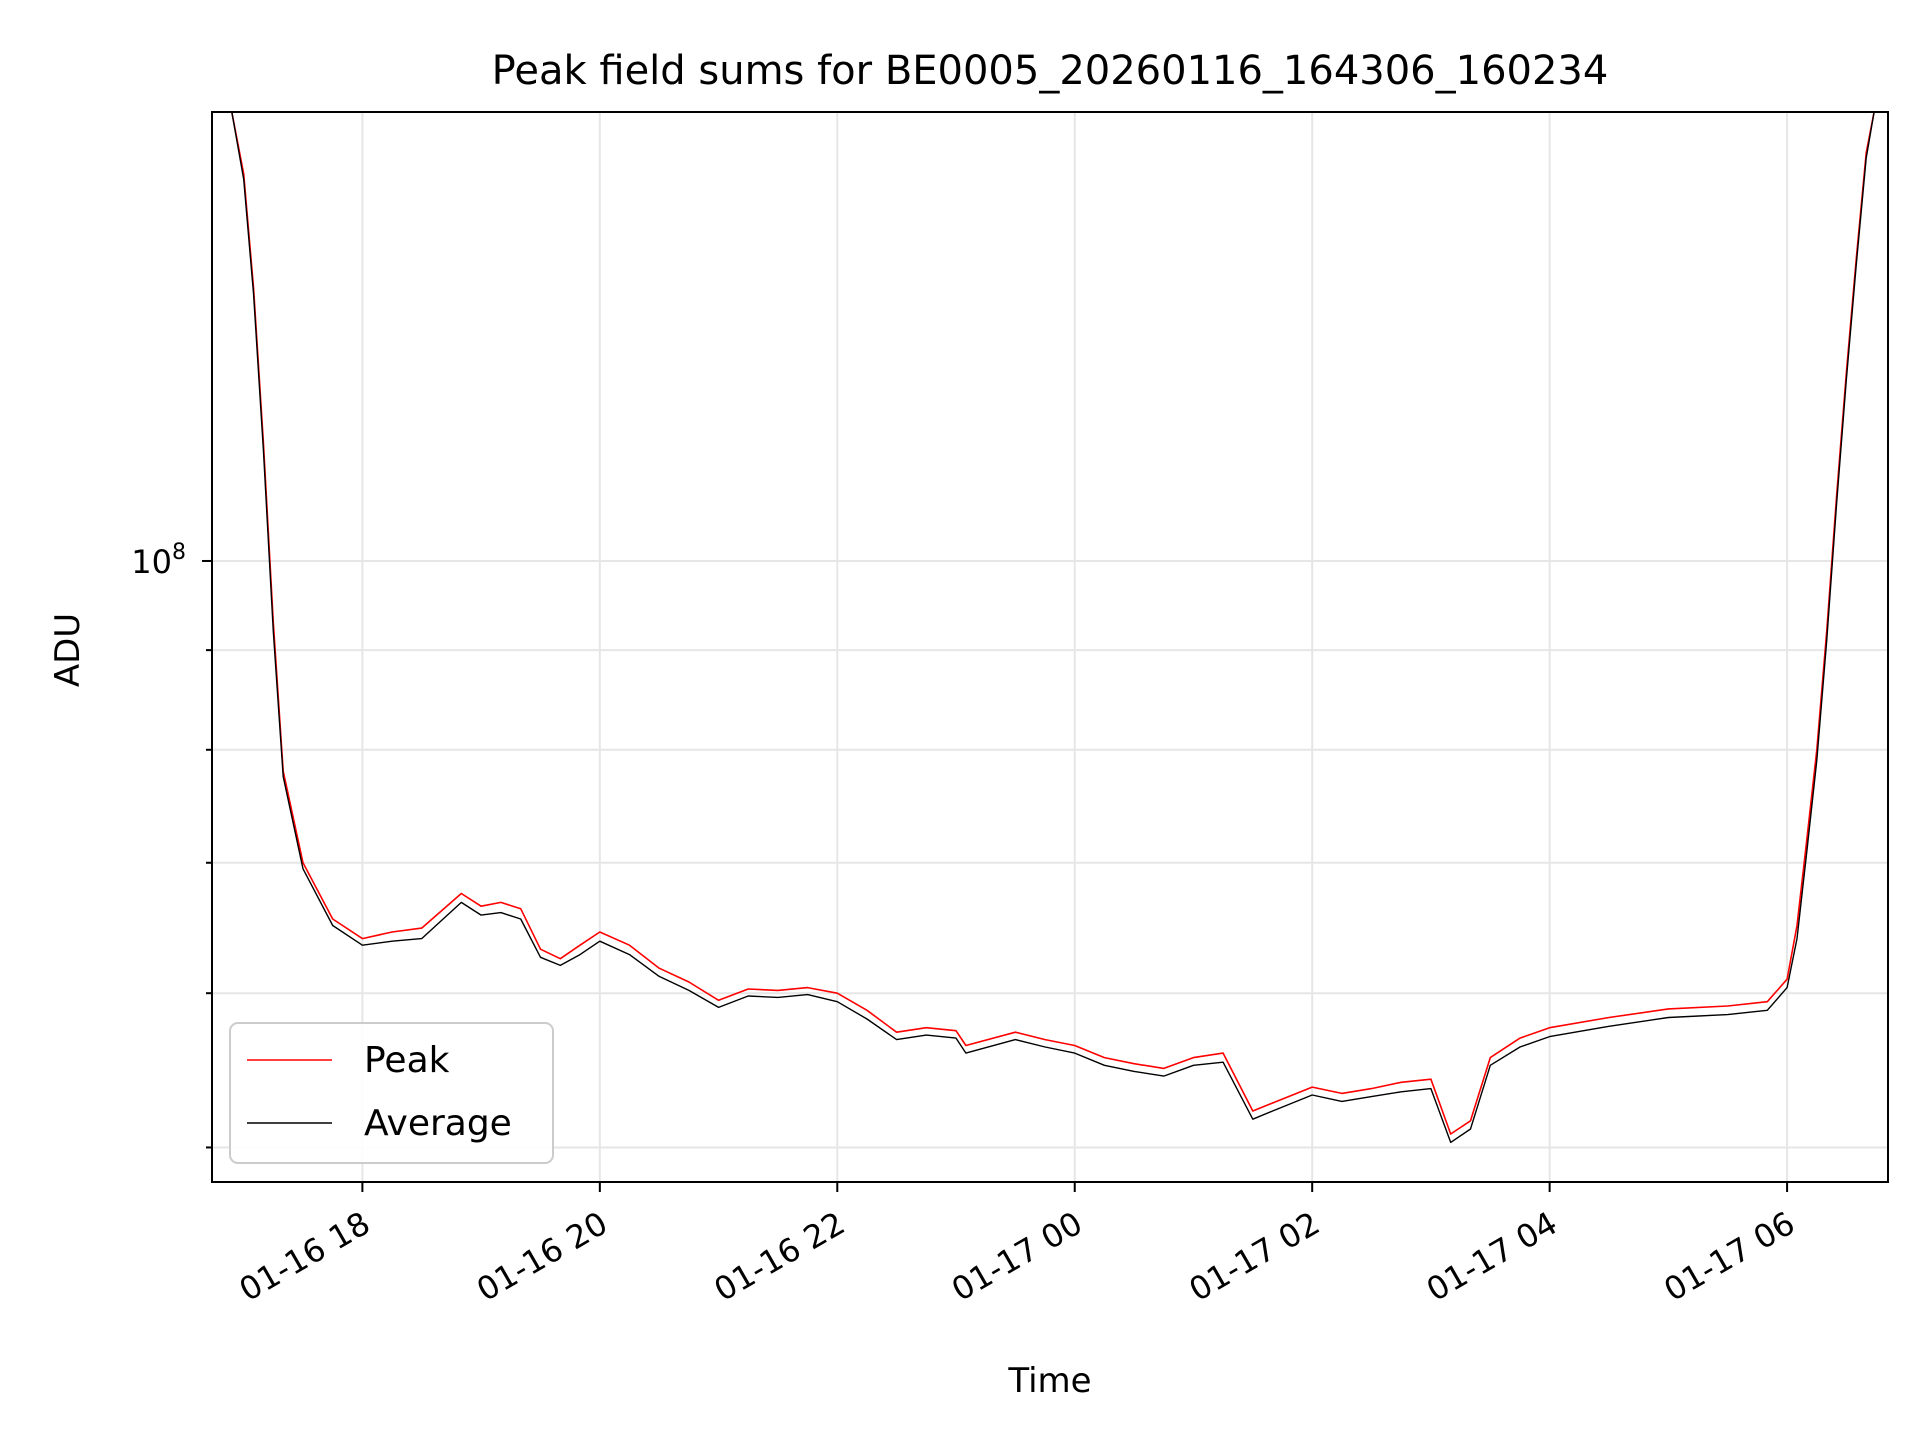 Image resolution: width=1920 pixels, height=1440 pixels. I want to click on legend: Peak Average, so click(391, 1093).